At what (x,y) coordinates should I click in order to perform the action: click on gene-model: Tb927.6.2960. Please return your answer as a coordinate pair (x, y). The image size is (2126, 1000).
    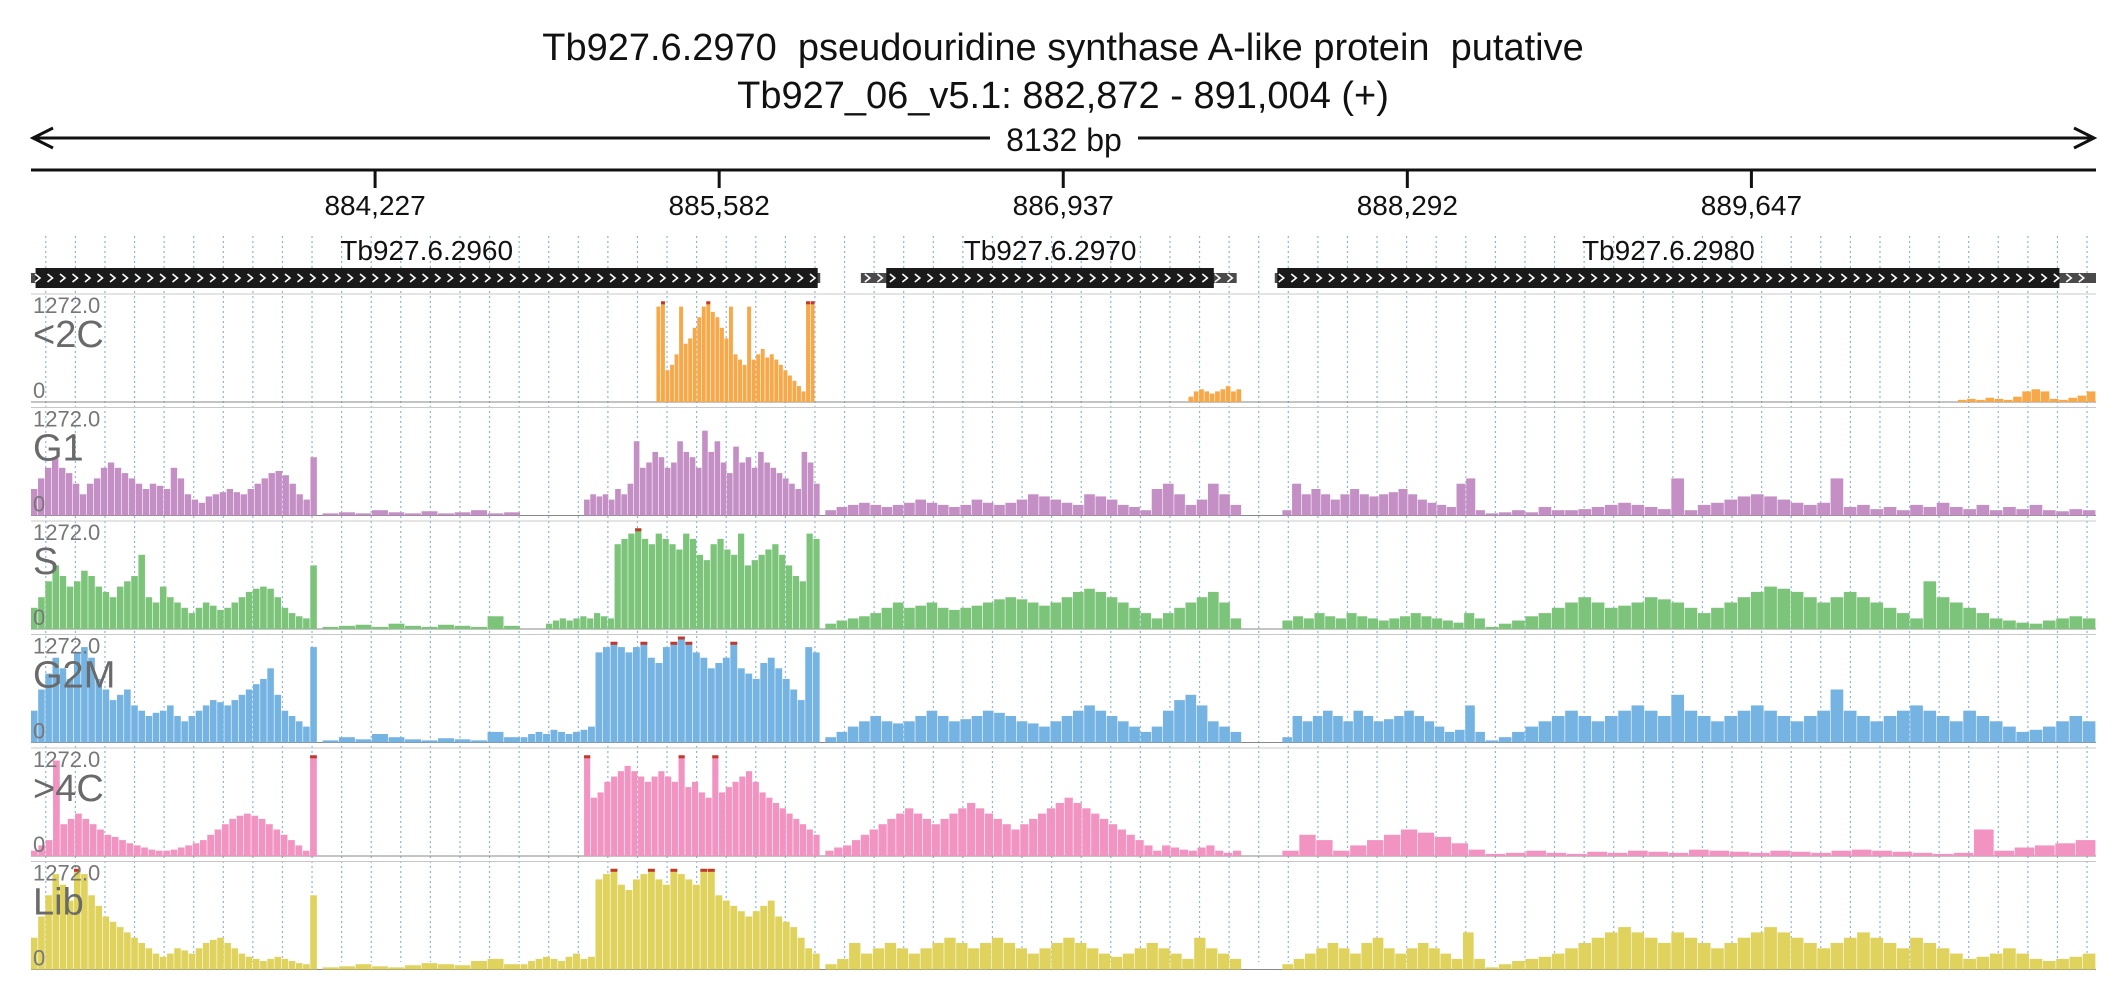
    Looking at the image, I should click on (426, 261).